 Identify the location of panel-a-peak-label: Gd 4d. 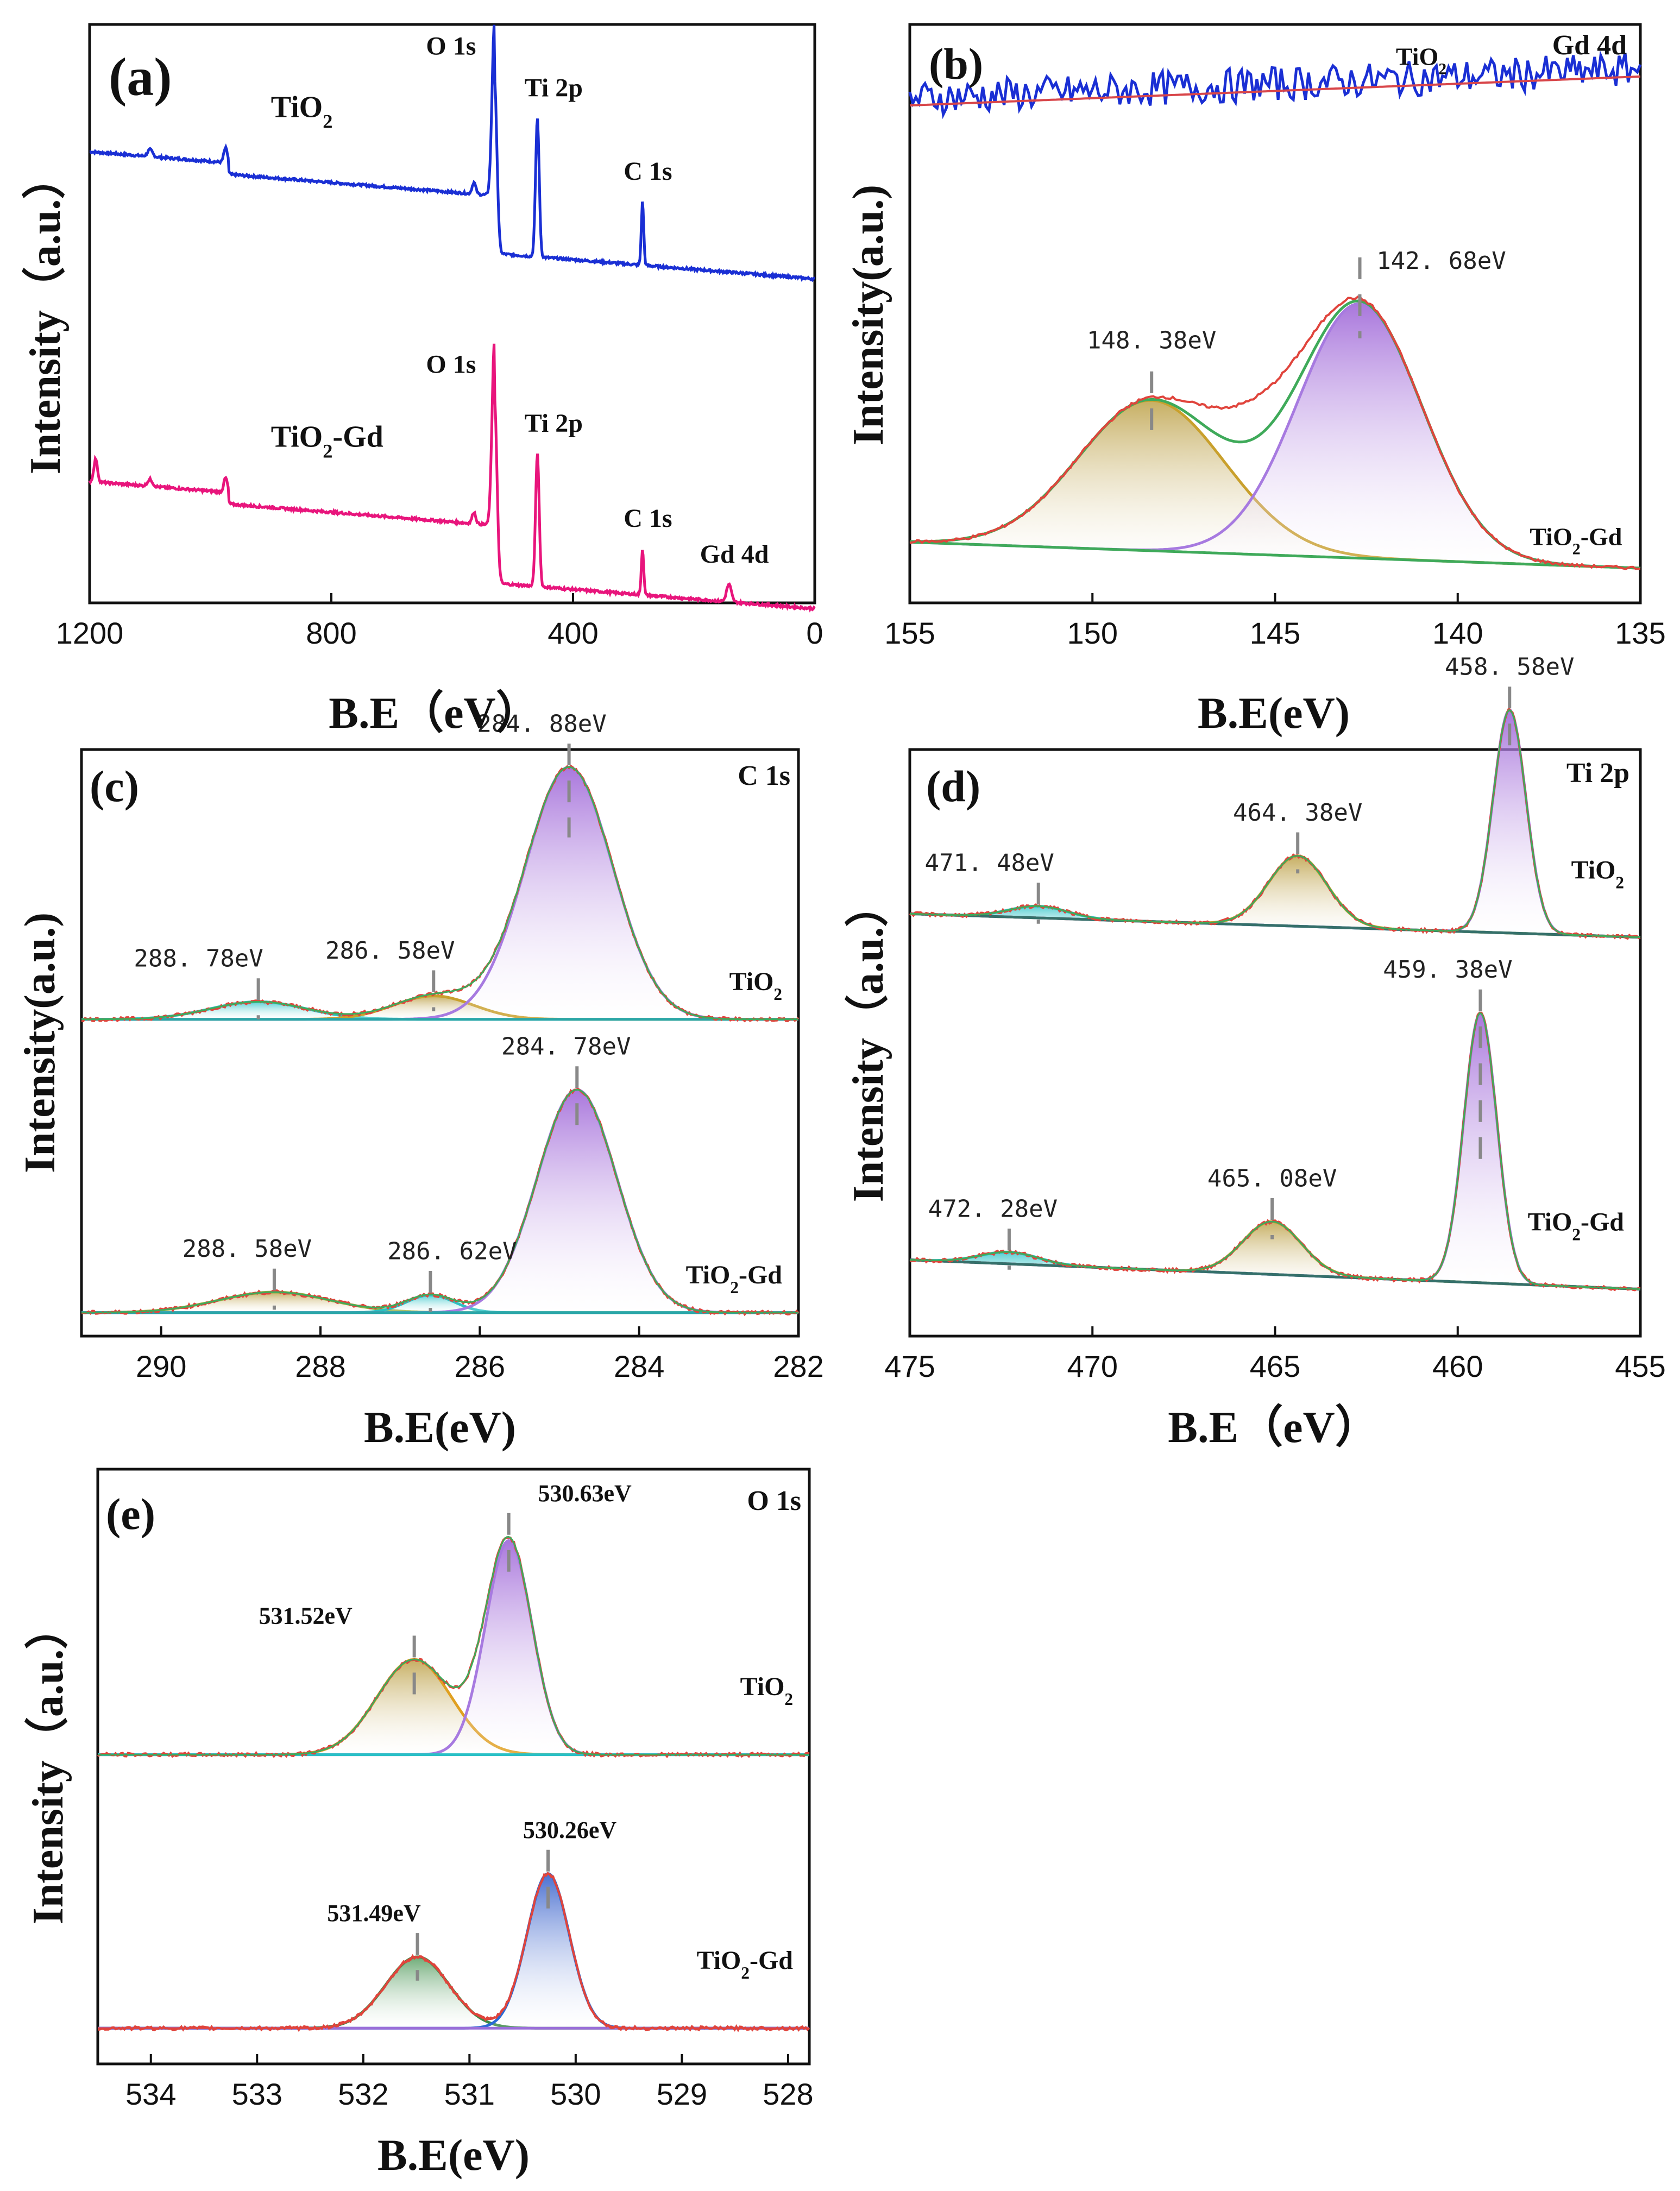
(734, 554).